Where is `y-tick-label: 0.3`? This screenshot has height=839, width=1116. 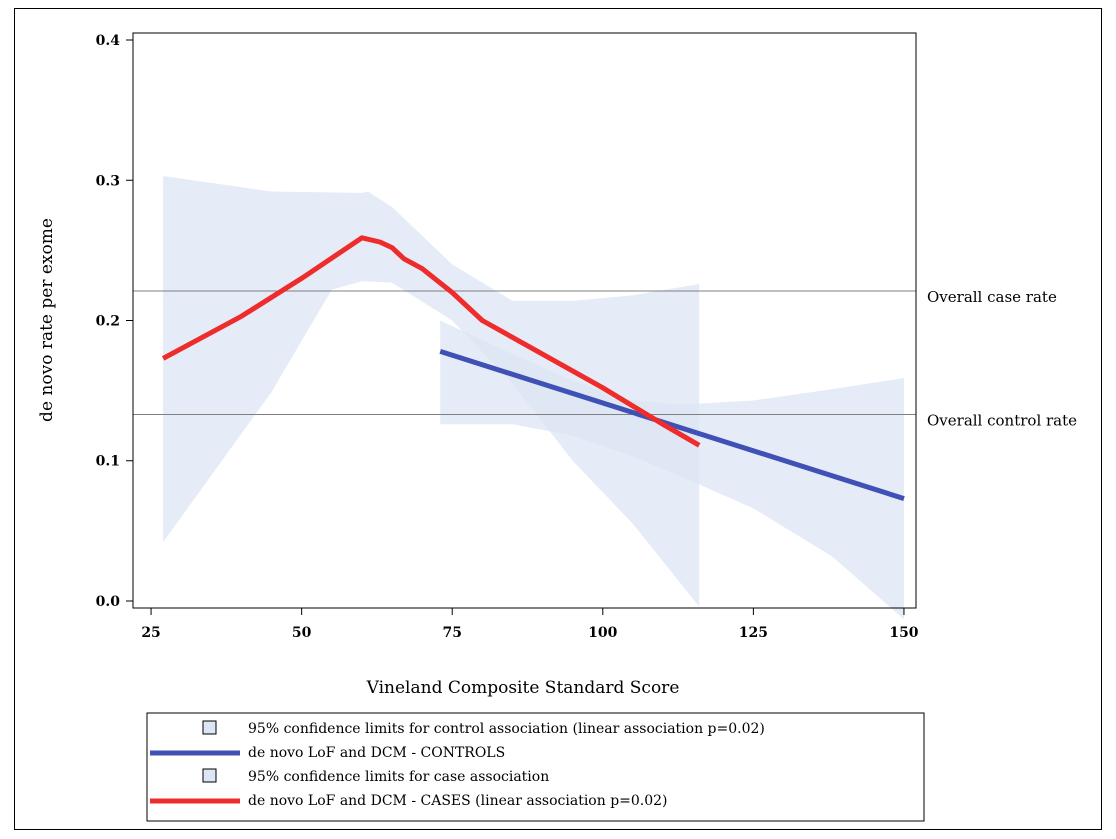 y-tick-label: 0.3 is located at coordinates (108, 181).